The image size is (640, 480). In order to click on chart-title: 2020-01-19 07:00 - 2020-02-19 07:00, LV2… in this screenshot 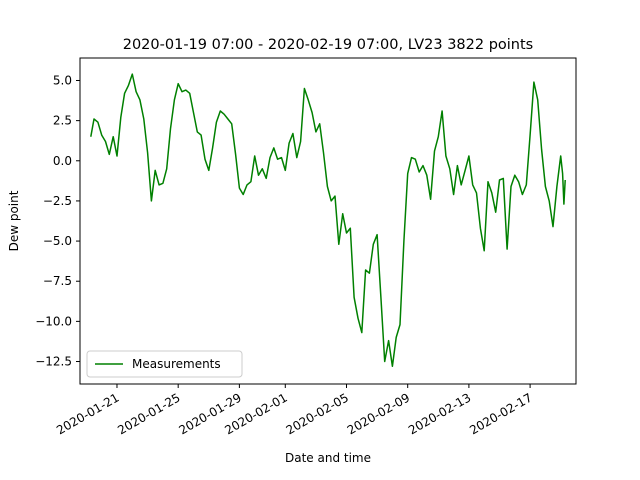, I will do `click(328, 45)`.